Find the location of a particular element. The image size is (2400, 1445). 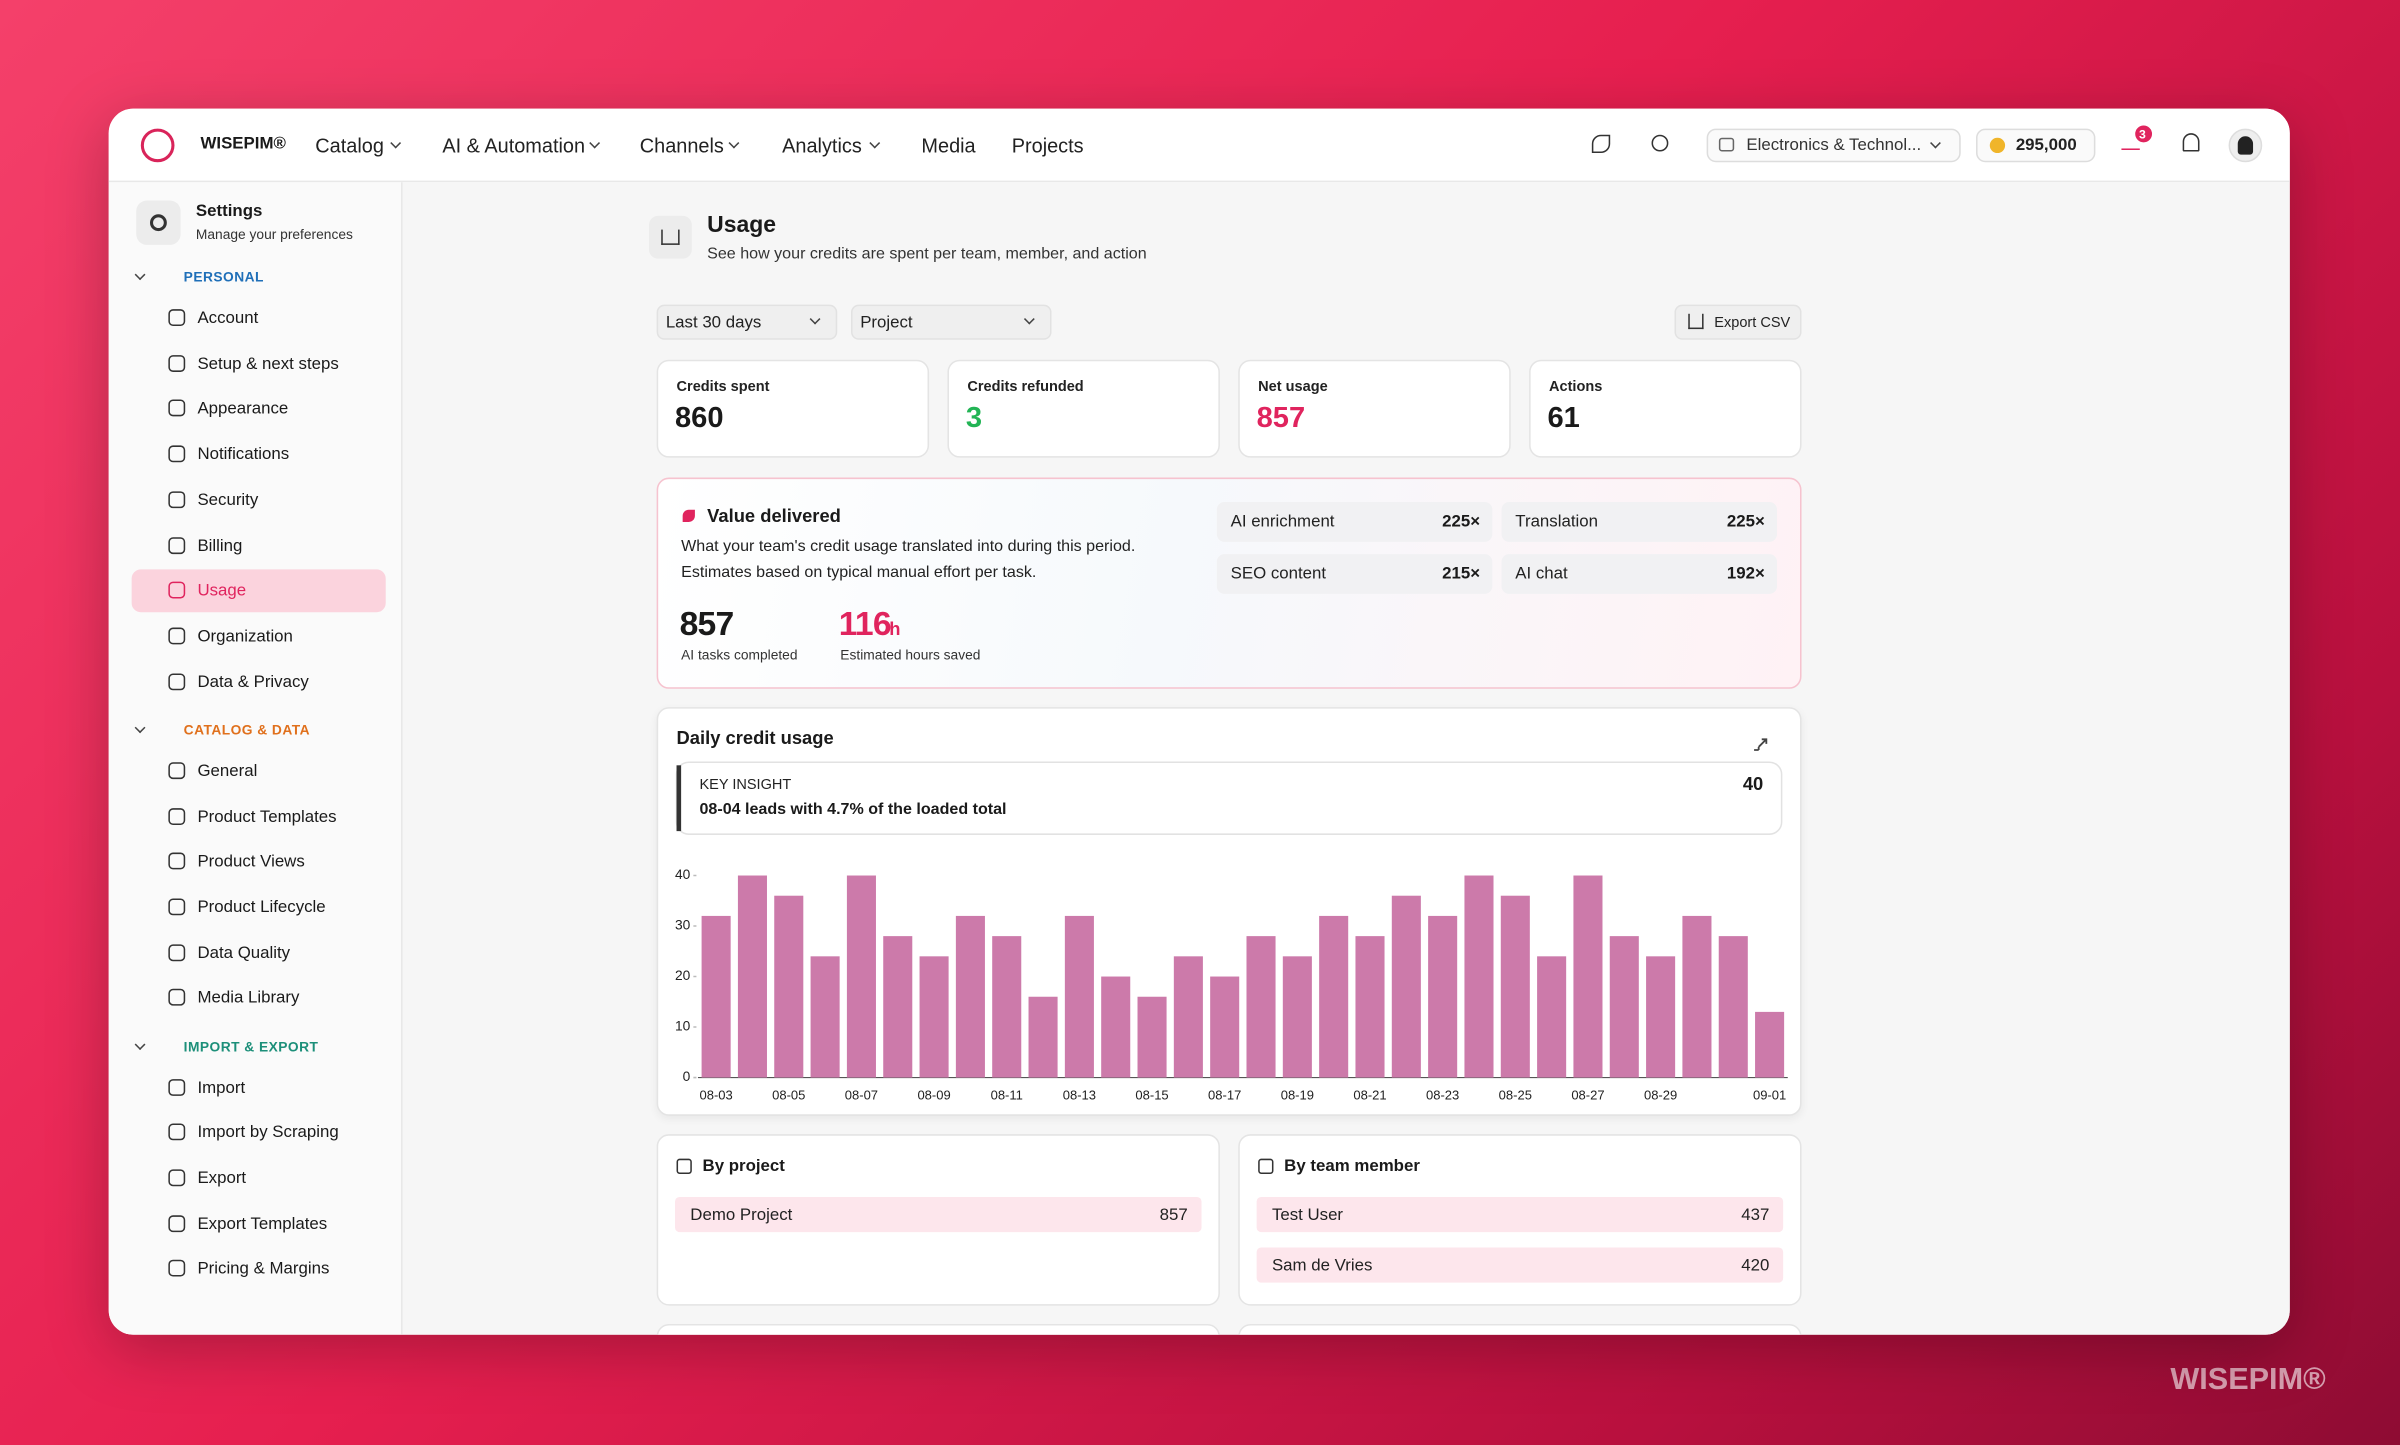

filter-value: Last 30 days is located at coordinates (713, 322).